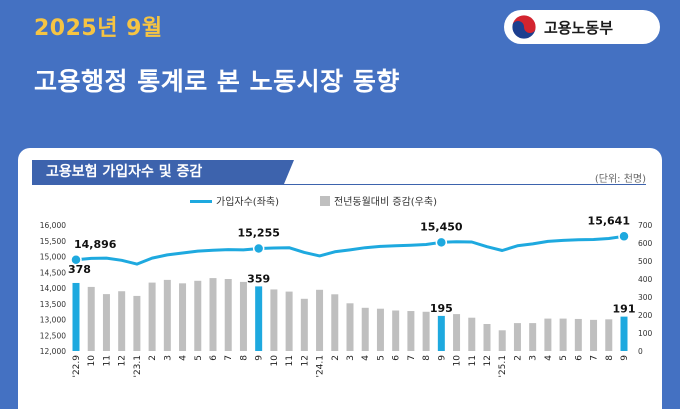  Describe the element at coordinates (645, 225) in the screenshot. I see `right-axis-tick-label: 700` at that location.